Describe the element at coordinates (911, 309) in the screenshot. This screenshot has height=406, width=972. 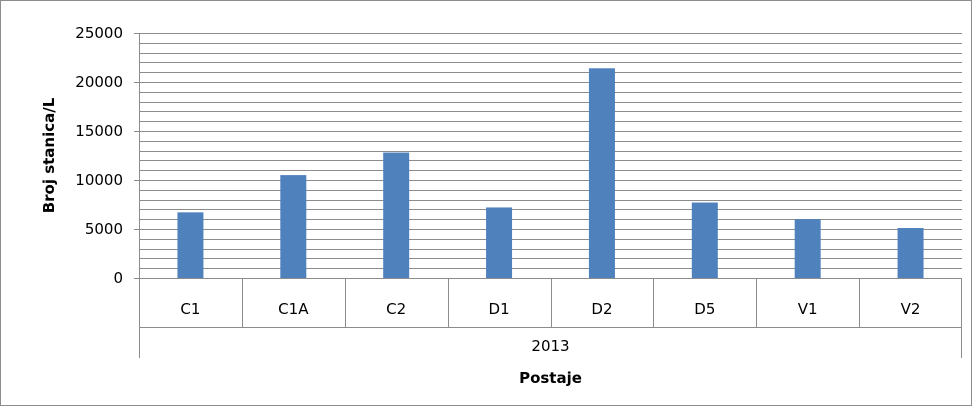
I see `x-tick-label: V2` at that location.